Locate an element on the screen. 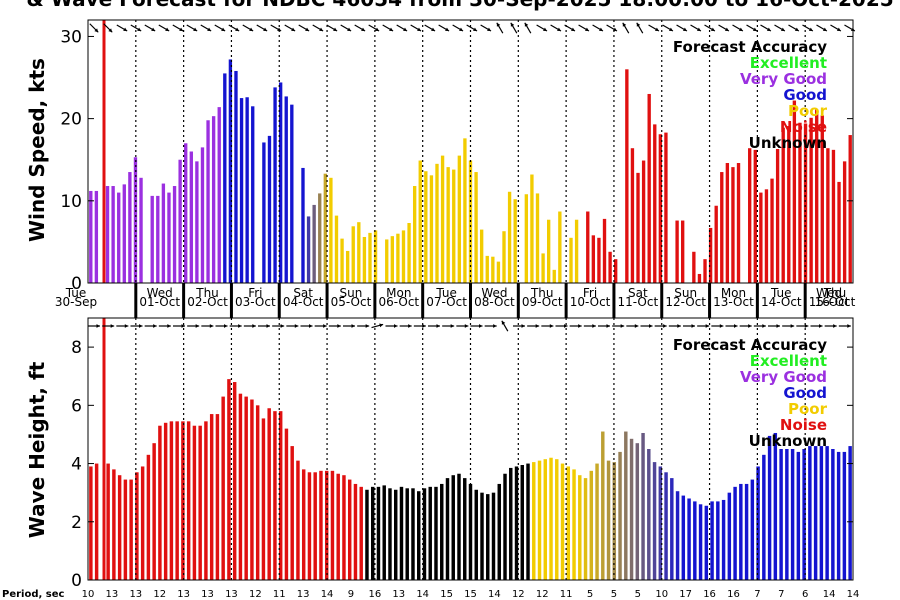  legend-entry: Unknown is located at coordinates (788, 143).